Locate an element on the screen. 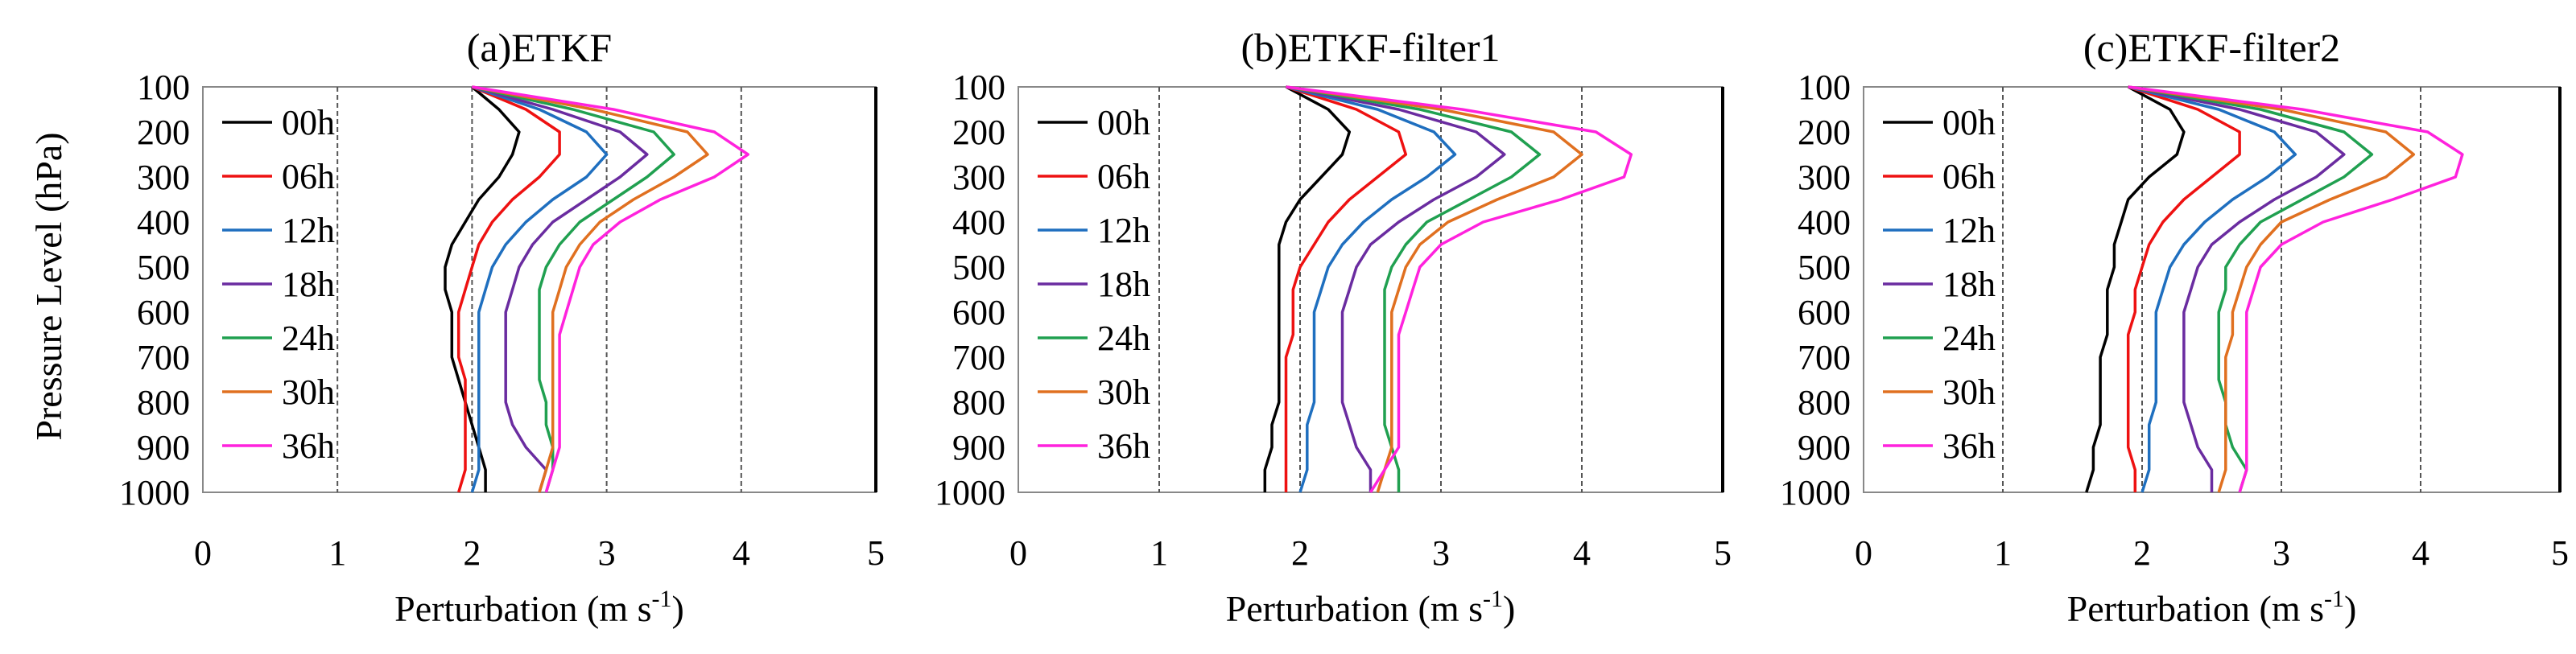  panel-title: (b)ETKF-filter1 is located at coordinates (1370, 47).